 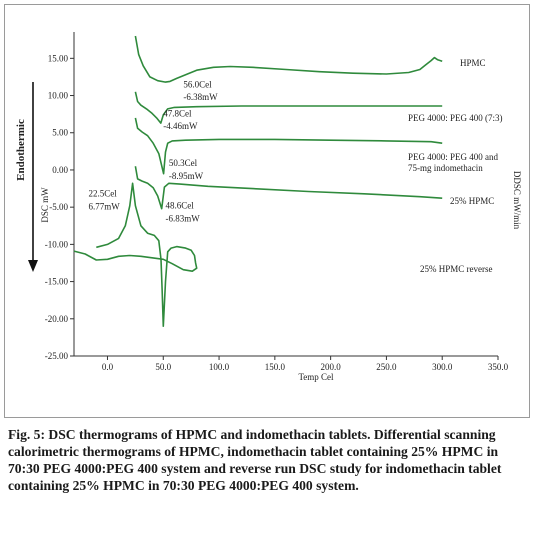 What do you see at coordinates (197, 84) in the screenshot?
I see `peak-annotation-1: 56.0Cel` at bounding box center [197, 84].